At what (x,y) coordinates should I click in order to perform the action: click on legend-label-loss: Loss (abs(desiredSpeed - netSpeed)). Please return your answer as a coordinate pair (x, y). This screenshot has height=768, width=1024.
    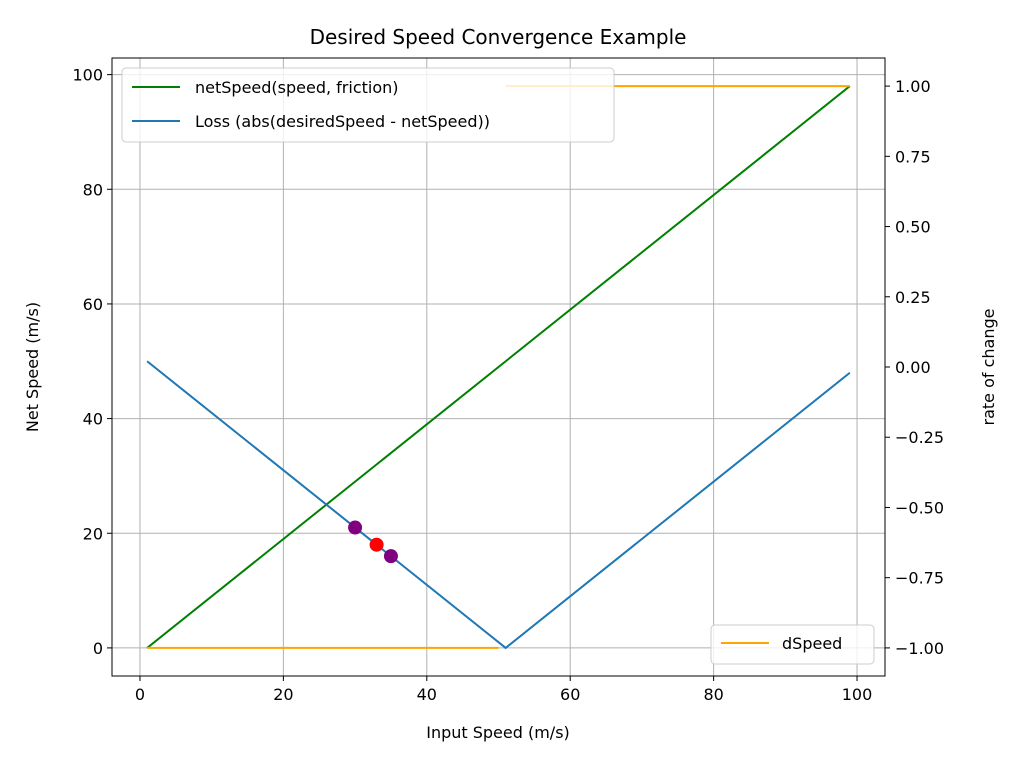
    Looking at the image, I should click on (342, 121).